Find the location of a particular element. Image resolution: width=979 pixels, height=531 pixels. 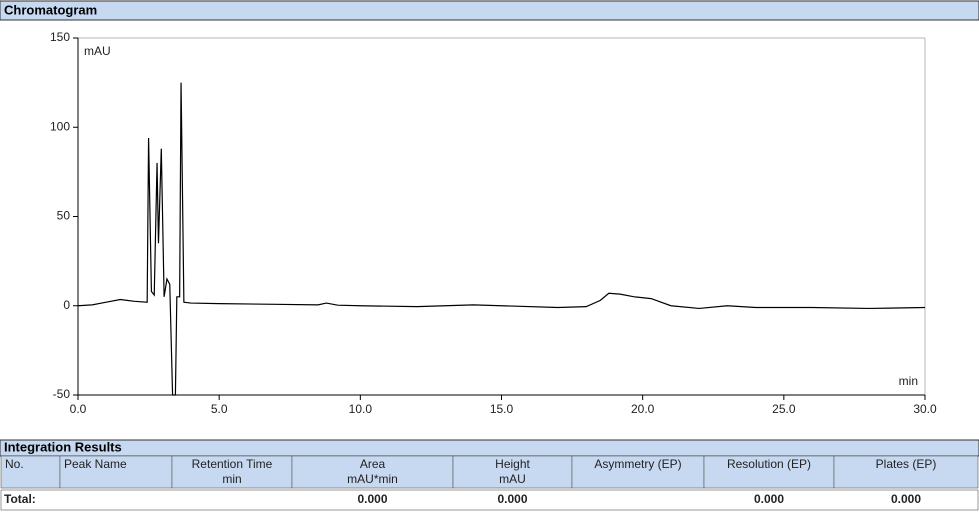

y-tick-label: 50 is located at coordinates (64, 216).